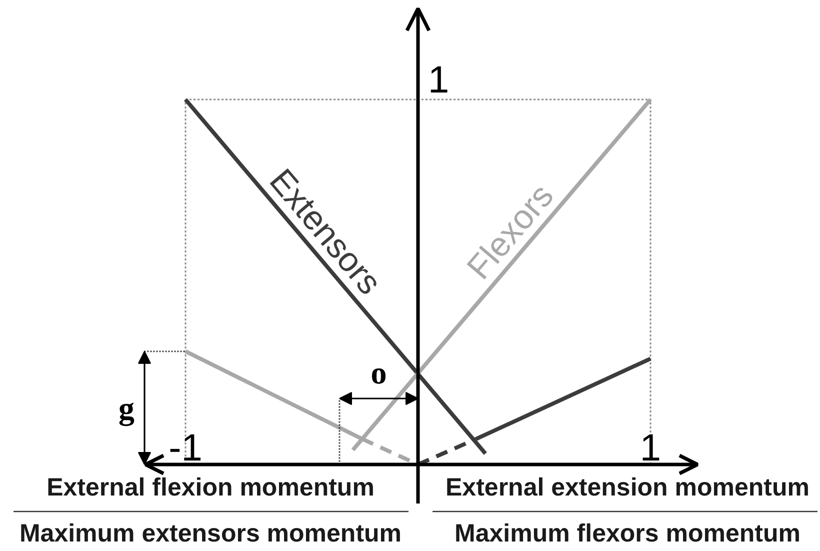 This screenshot has height=551, width=820. What do you see at coordinates (210, 488) in the screenshot?
I see `text: External flexion momentum` at bounding box center [210, 488].